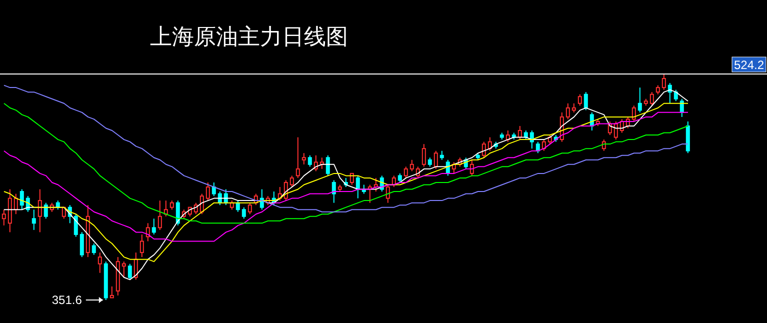  I want to click on annotation: 351.6, so click(67, 300).